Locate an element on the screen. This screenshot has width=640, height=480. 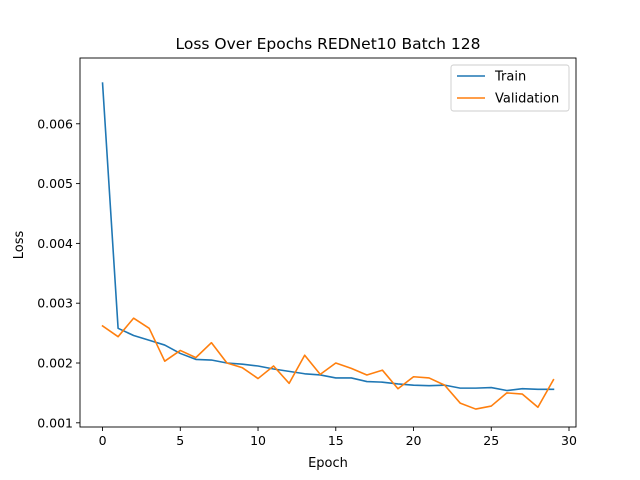
y-tick-label: 0.003 is located at coordinates (55, 303).